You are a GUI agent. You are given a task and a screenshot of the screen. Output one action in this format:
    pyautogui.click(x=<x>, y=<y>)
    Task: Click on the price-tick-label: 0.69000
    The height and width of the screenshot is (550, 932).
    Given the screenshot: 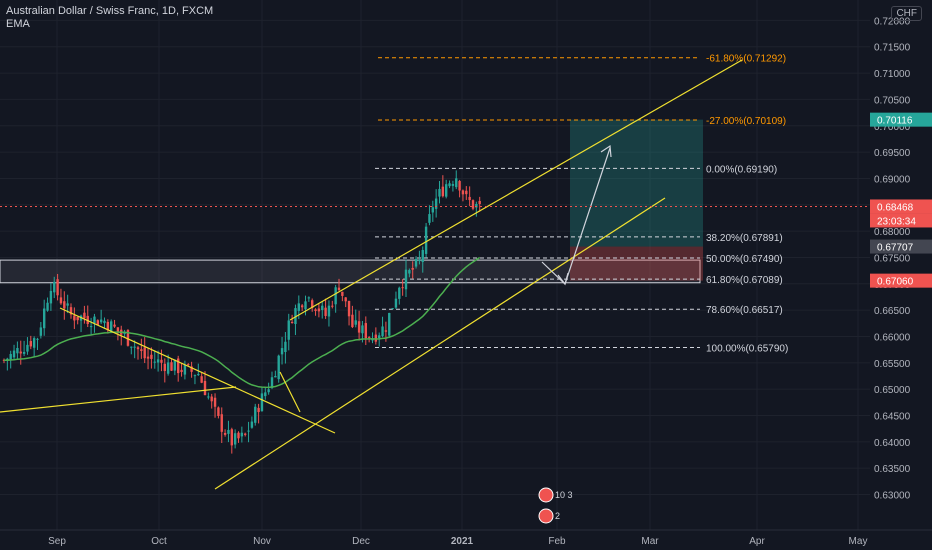 What is the action you would take?
    pyautogui.click(x=892, y=179)
    